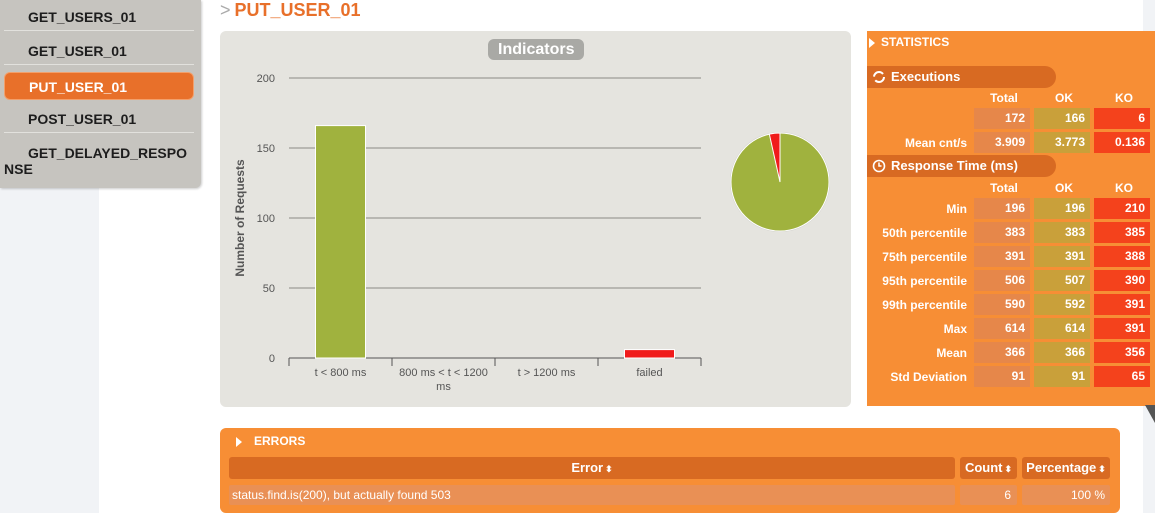 This screenshot has width=1155, height=513. I want to click on statistics-header: STATISTICS, so click(909, 42).